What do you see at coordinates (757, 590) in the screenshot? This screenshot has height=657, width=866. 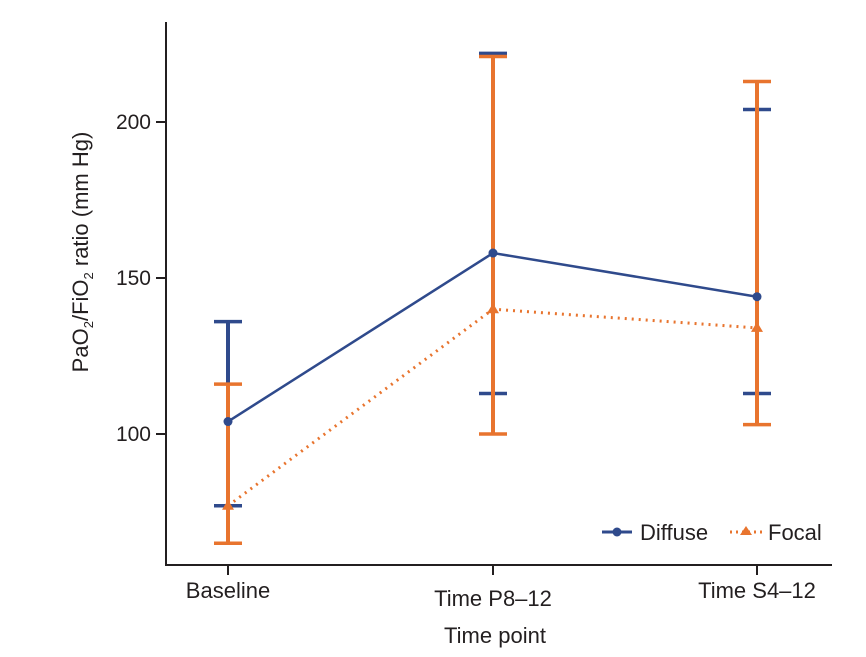 I see `x-tick-label: Time S4–12` at bounding box center [757, 590].